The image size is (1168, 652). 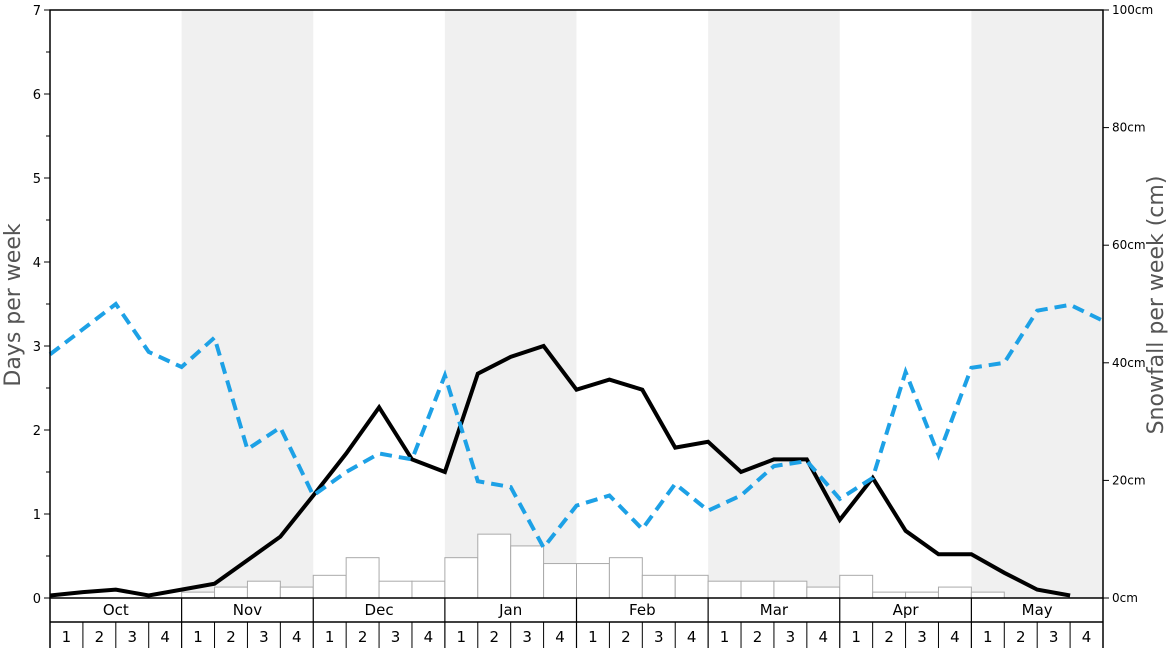 I want to click on left-tick-label: 0, so click(x=37, y=599).